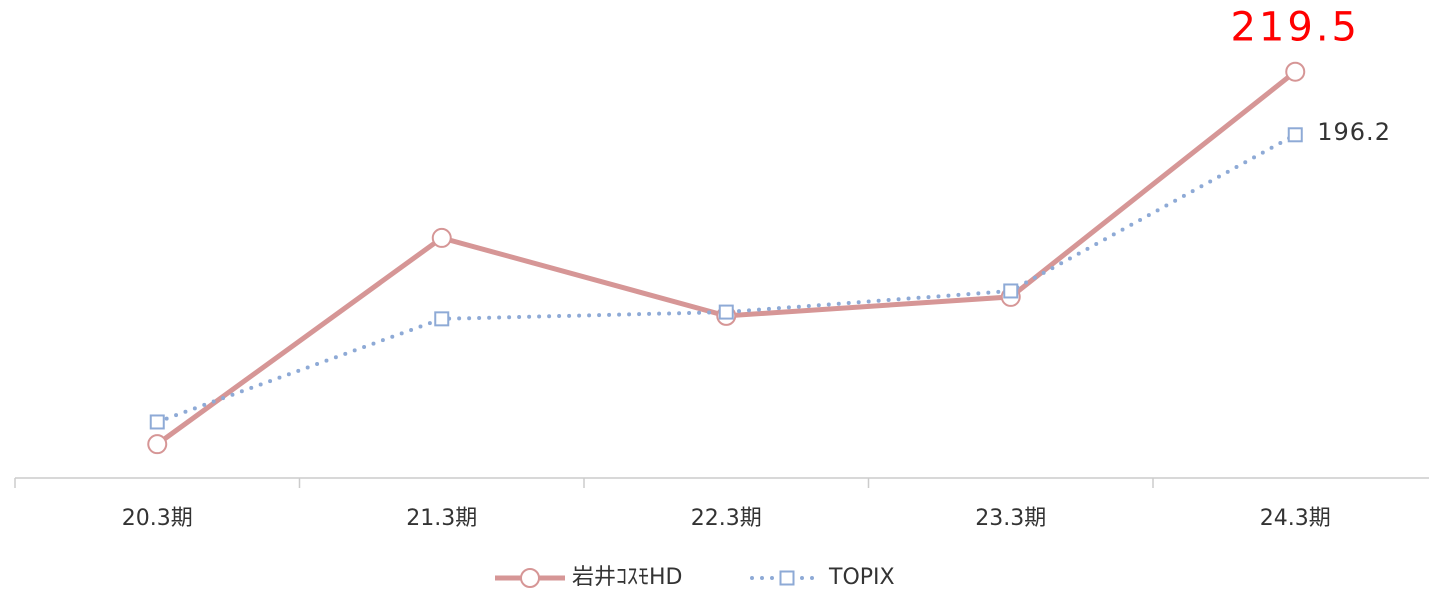  What do you see at coordinates (1354, 132) in the screenshot?
I see `data-label: 196.2` at bounding box center [1354, 132].